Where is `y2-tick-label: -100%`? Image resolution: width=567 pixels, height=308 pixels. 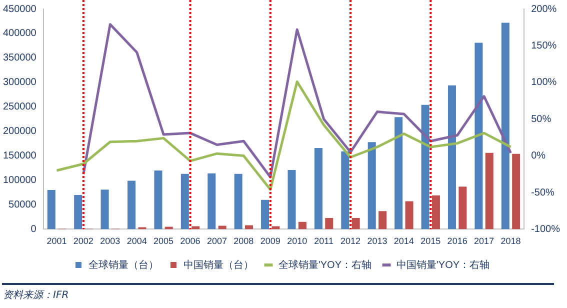 y2-tick-label: -100% is located at coordinates (545, 229).